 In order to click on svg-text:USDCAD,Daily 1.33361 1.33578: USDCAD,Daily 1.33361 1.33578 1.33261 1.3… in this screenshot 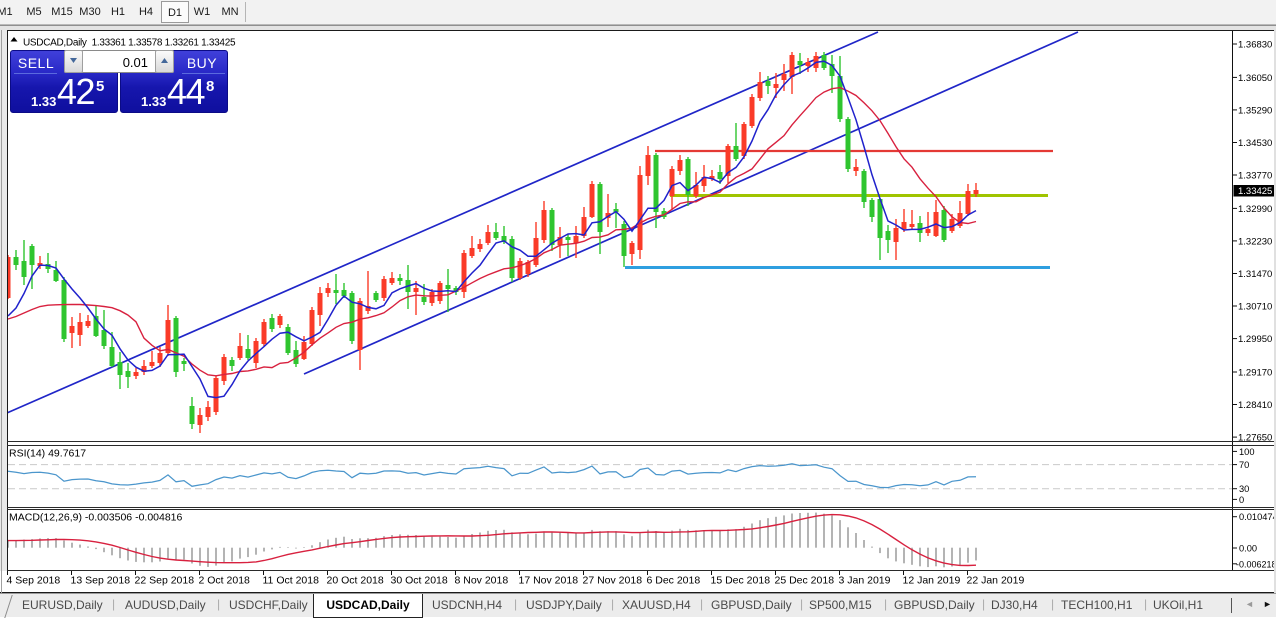, I will do `click(129, 43)`.